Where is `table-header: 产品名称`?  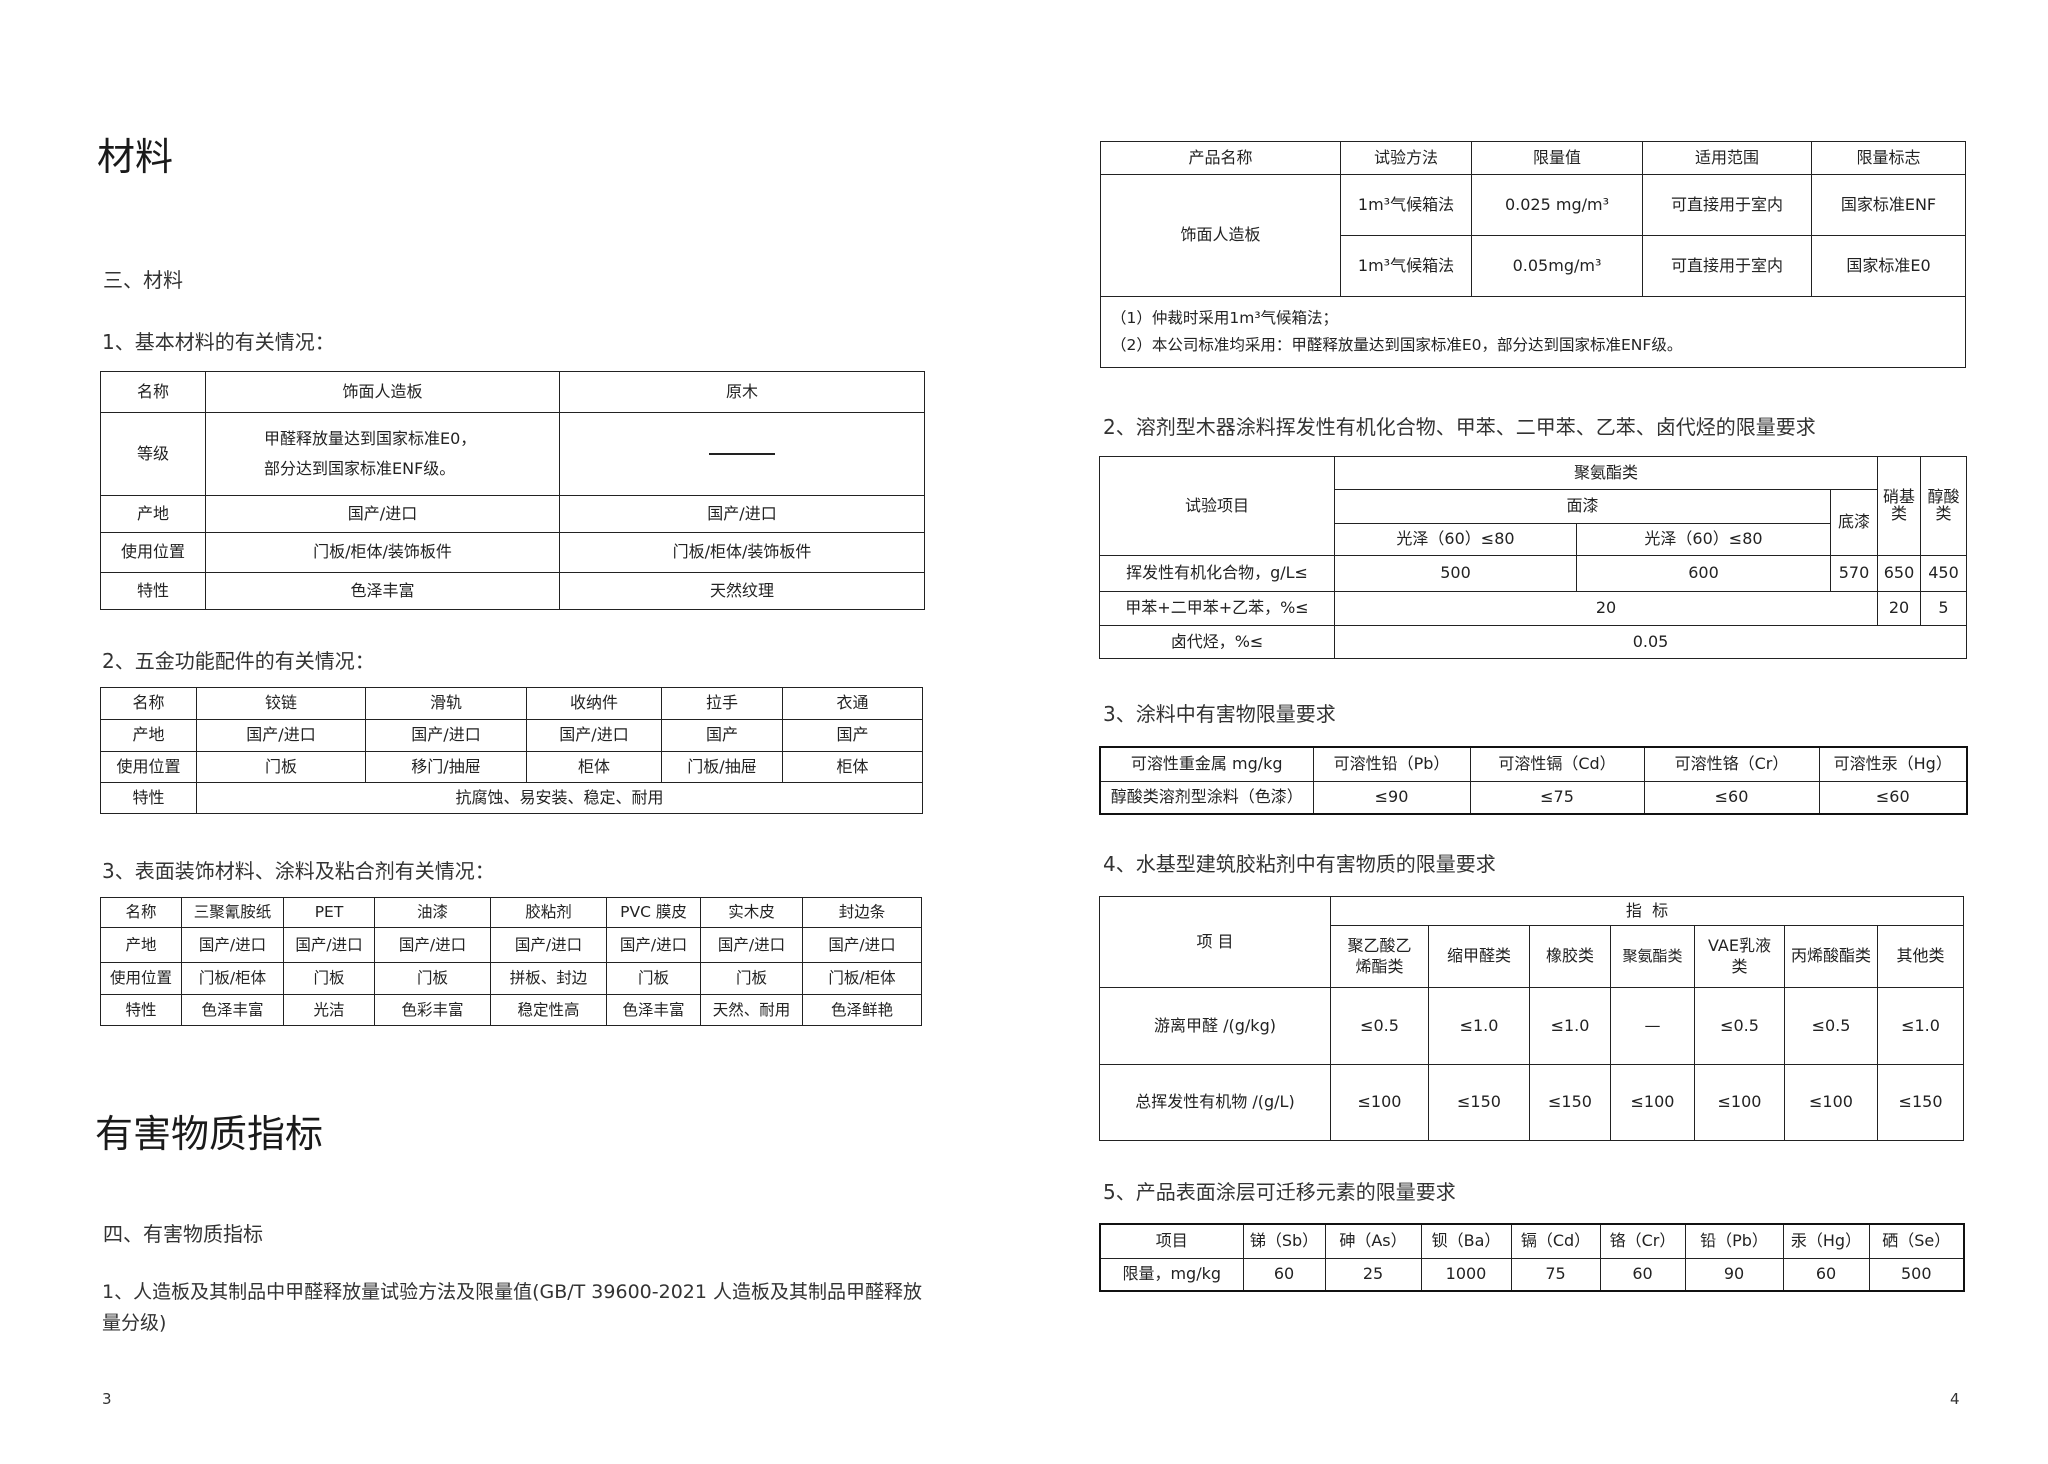 table-header: 产品名称 is located at coordinates (1220, 158).